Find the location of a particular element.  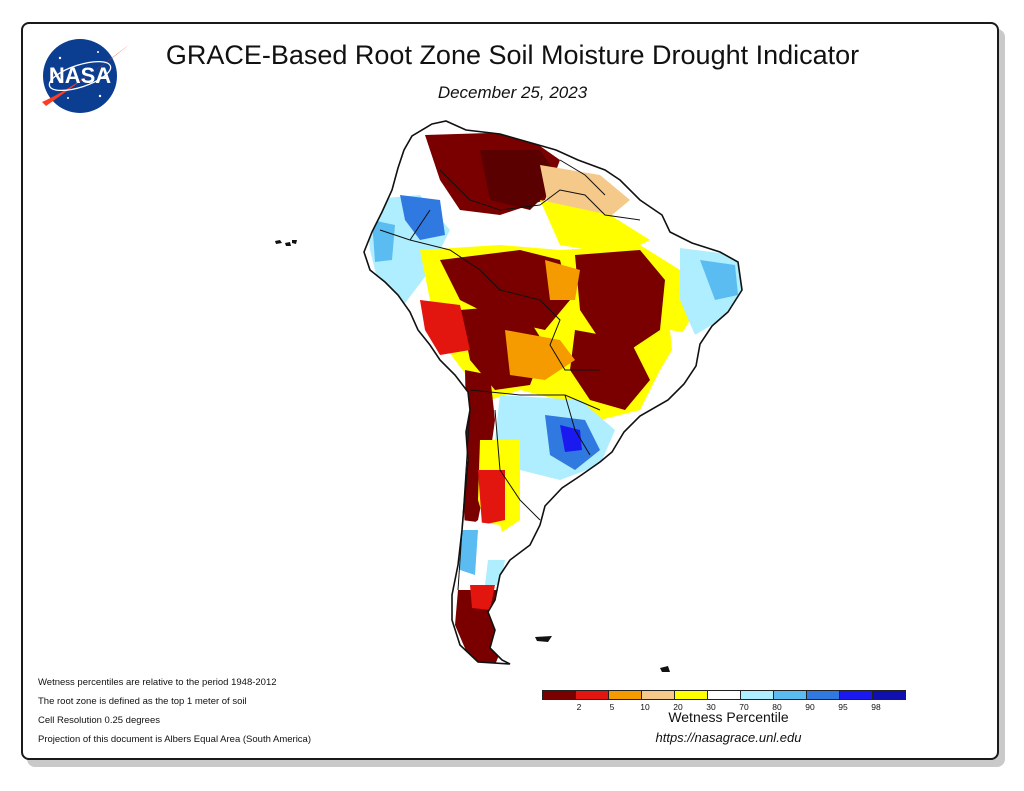

legend-tick-label: 95 is located at coordinates (843, 707).